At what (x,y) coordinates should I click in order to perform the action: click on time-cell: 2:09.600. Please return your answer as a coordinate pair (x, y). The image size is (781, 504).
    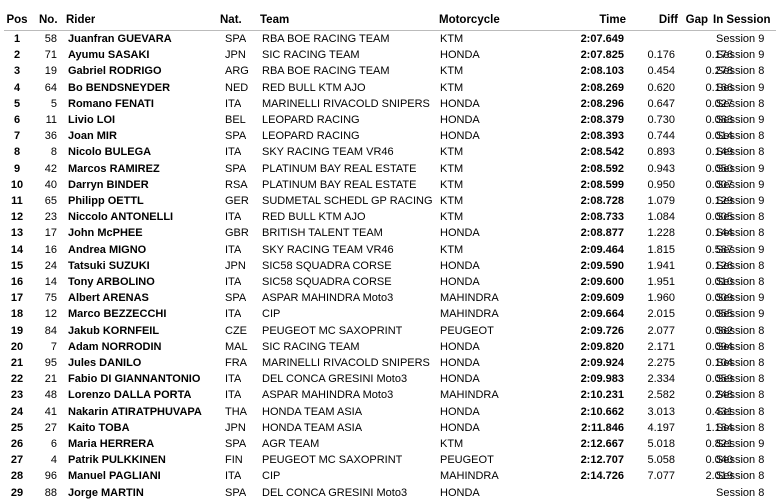
    Looking at the image, I should click on (602, 282).